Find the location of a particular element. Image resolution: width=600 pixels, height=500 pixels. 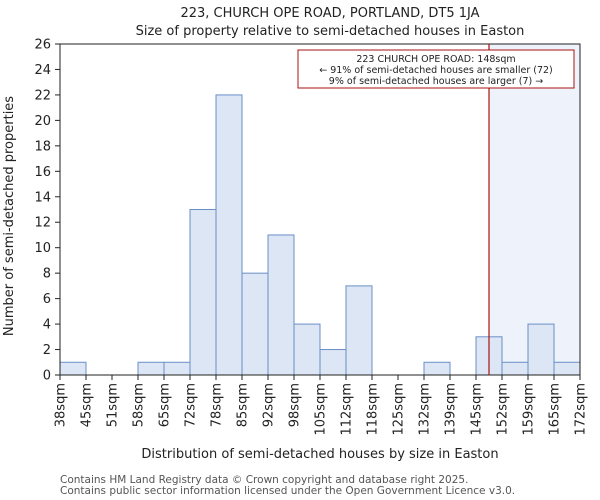

x-tick-label: 45sqm is located at coordinates (87, 405).